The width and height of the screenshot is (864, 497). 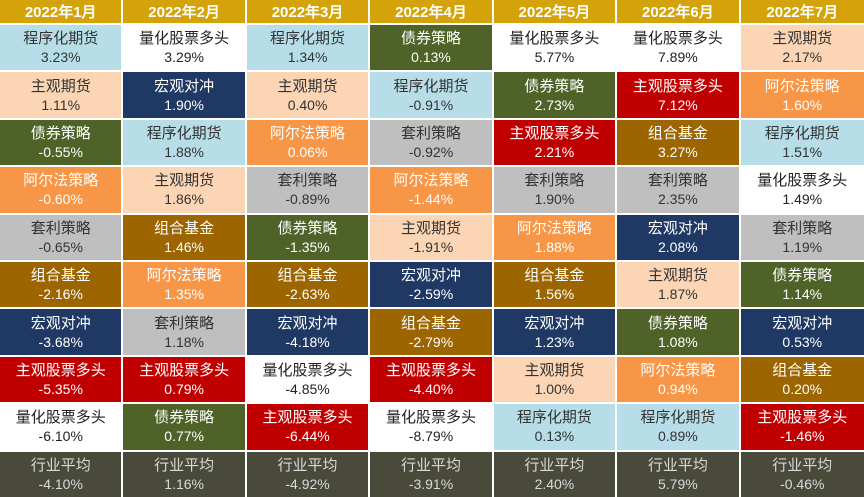 I want to click on monthly-return: -2.16%, so click(x=61, y=294).